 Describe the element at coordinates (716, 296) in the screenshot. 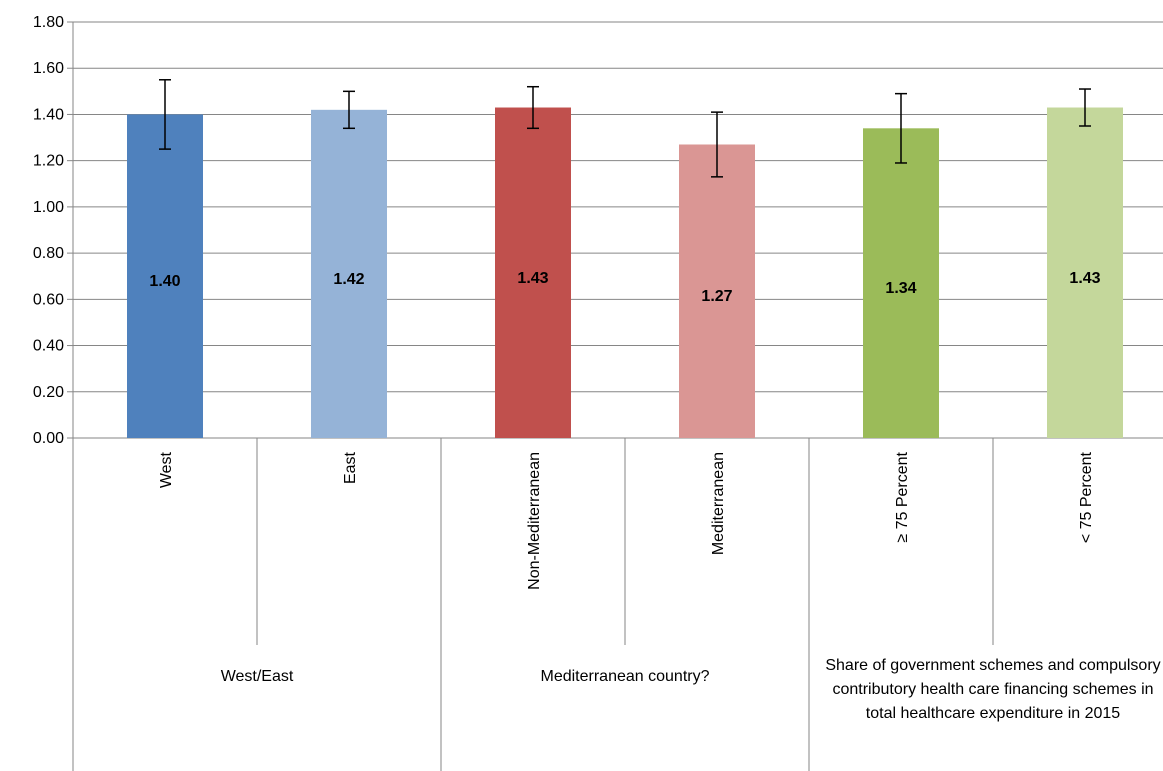

I see `data-label: 1.27` at that location.